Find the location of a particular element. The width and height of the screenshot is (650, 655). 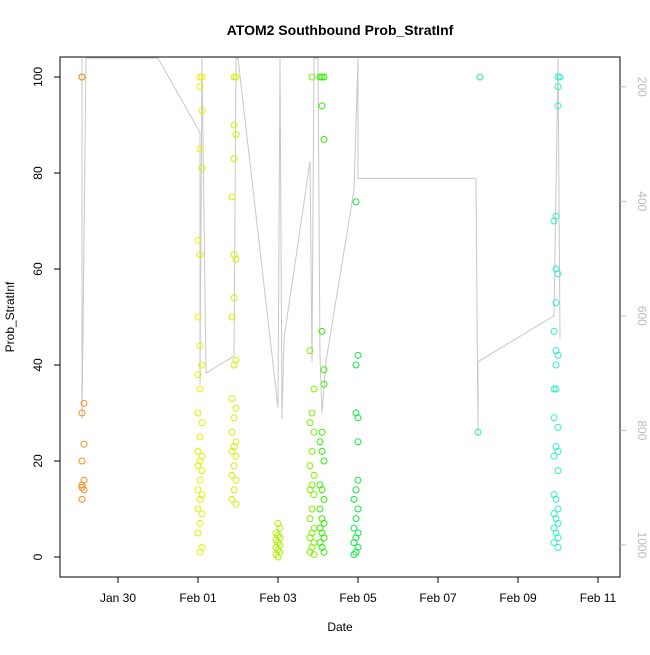

y-tick-label: 80 is located at coordinates (38, 173).